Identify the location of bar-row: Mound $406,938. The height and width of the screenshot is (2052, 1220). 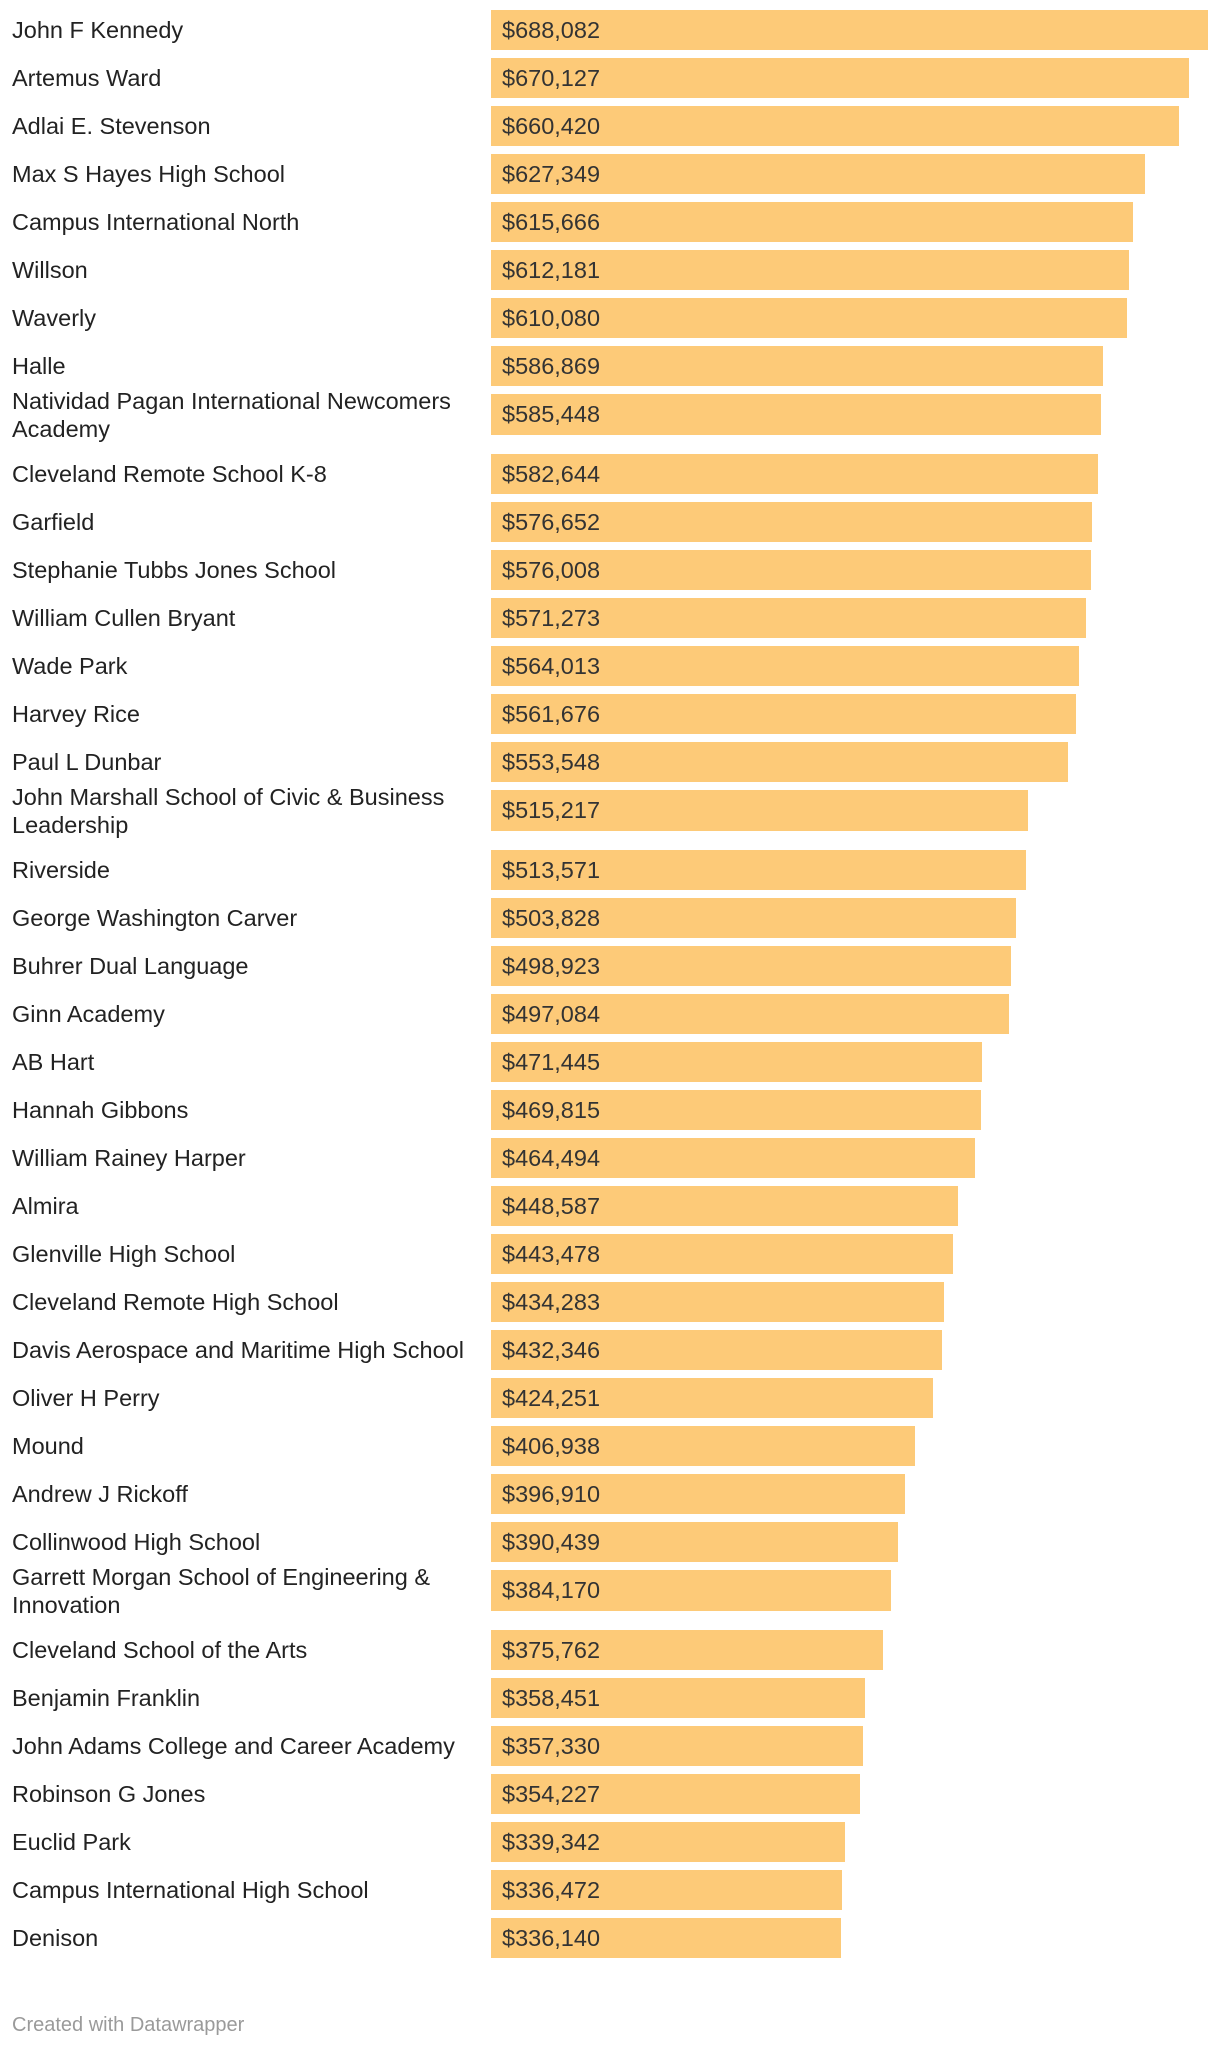
(610, 1446).